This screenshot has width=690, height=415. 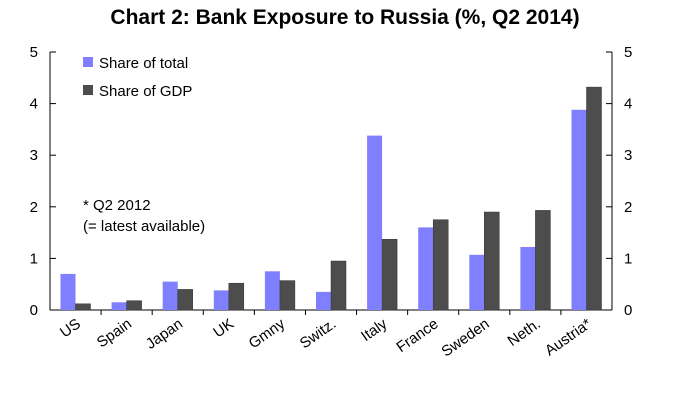 What do you see at coordinates (144, 216) in the screenshot?
I see `annotation: * Q2 2012 (= latest available)` at bounding box center [144, 216].